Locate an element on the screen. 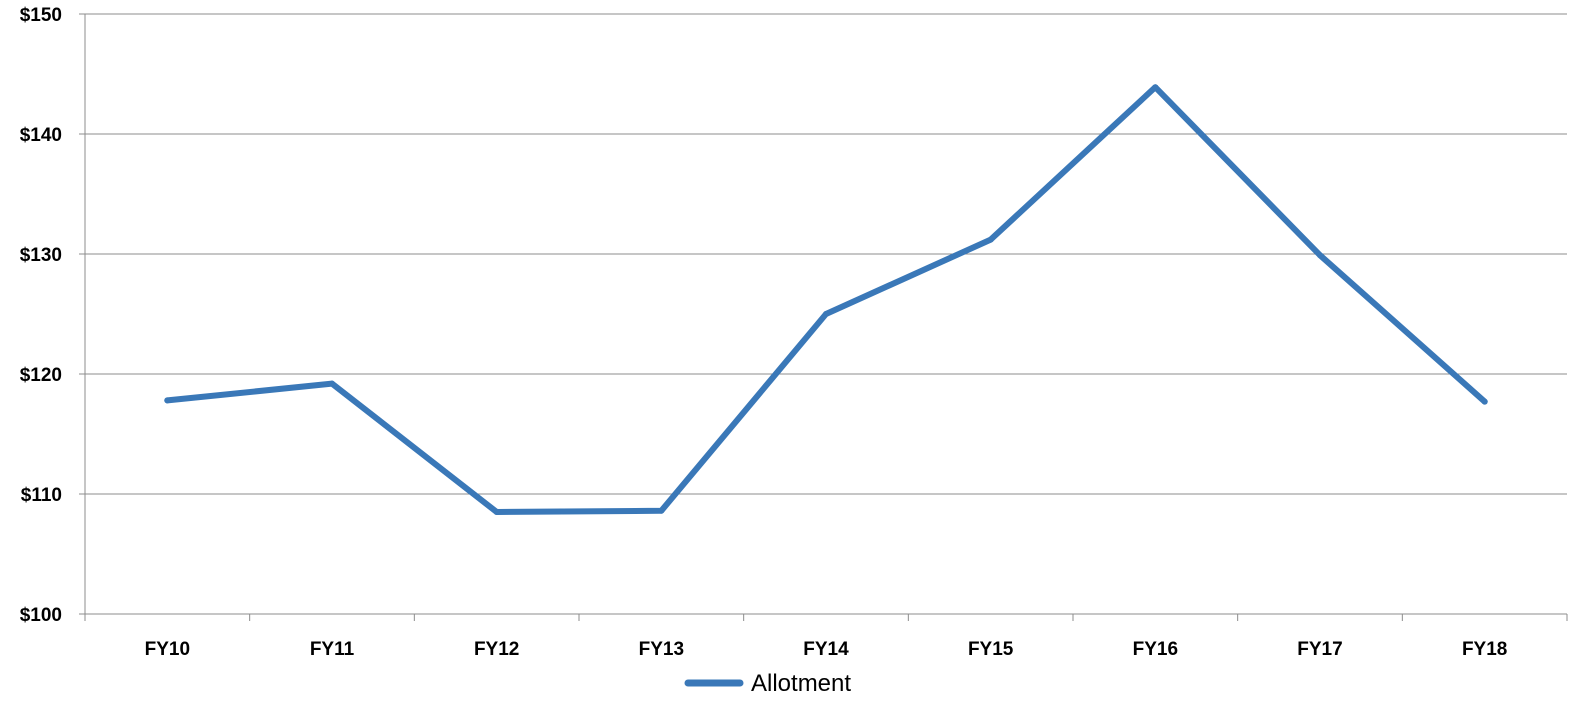 The height and width of the screenshot is (707, 1595). x-tick-label: FY18 is located at coordinates (1484, 649).